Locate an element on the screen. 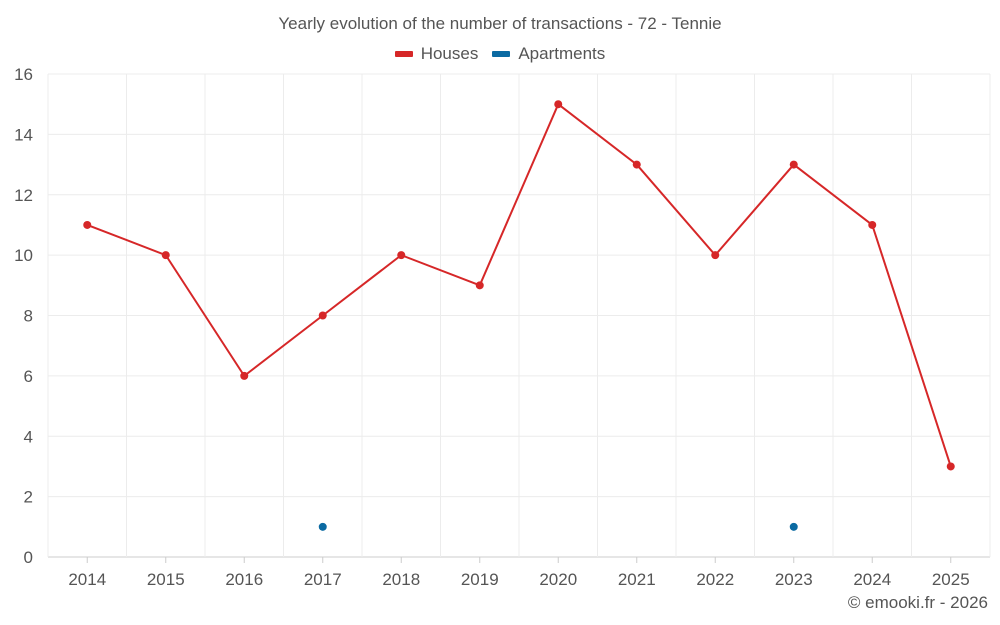 Image resolution: width=1000 pixels, height=625 pixels. x-tick-label: 2014 is located at coordinates (87, 579).